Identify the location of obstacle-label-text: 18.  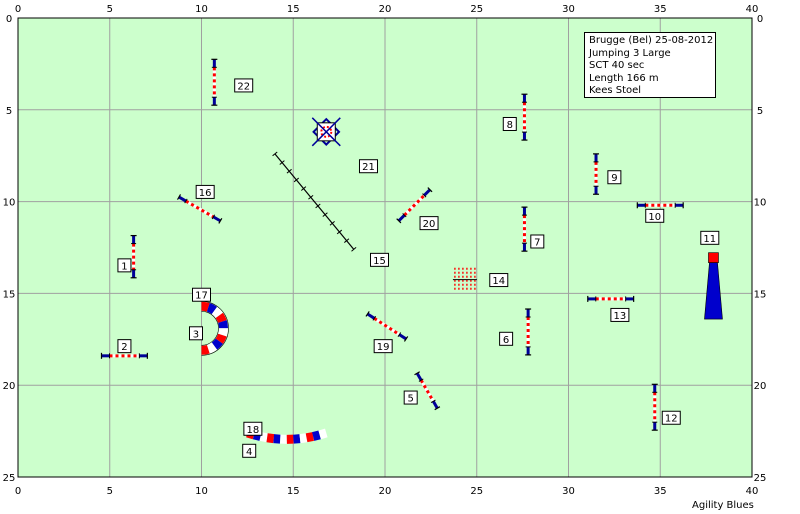
(253, 430).